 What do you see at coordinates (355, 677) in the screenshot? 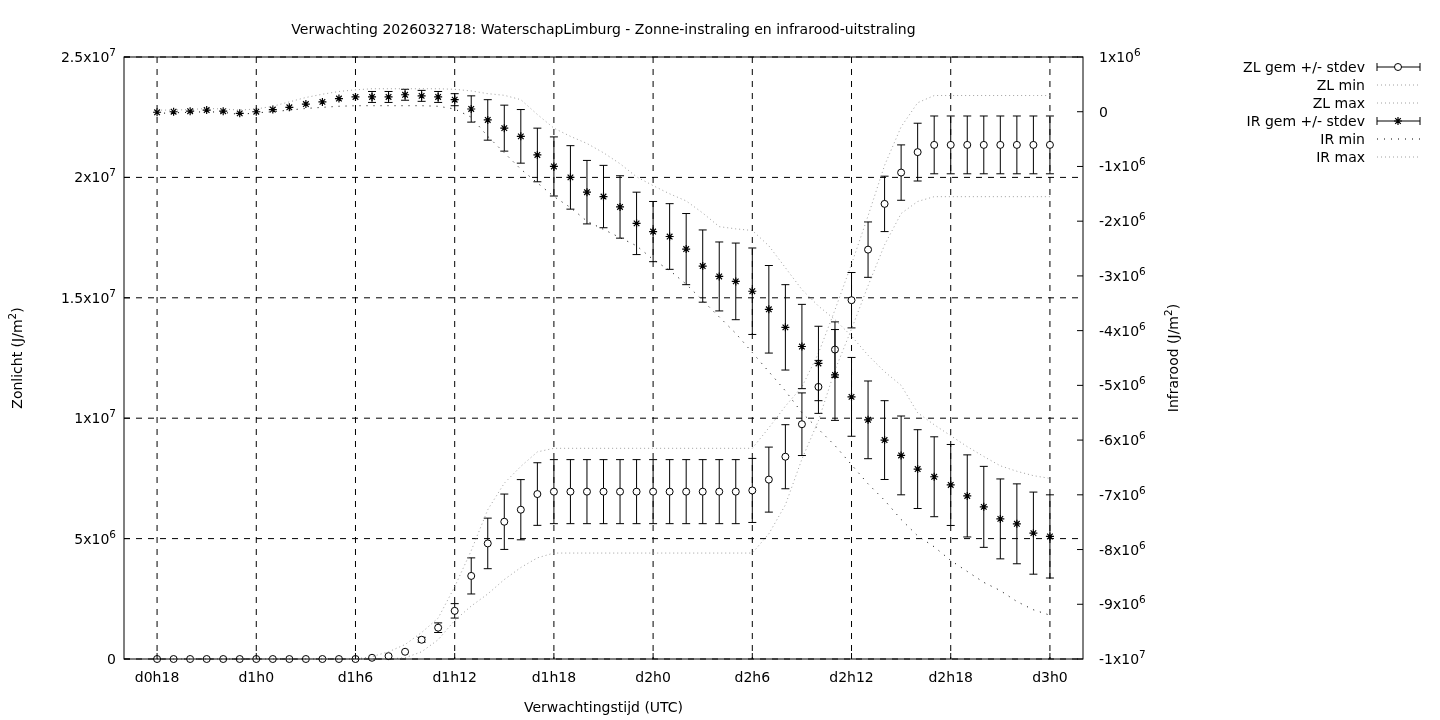
I see `x-tick-label: d1h6` at bounding box center [355, 677].